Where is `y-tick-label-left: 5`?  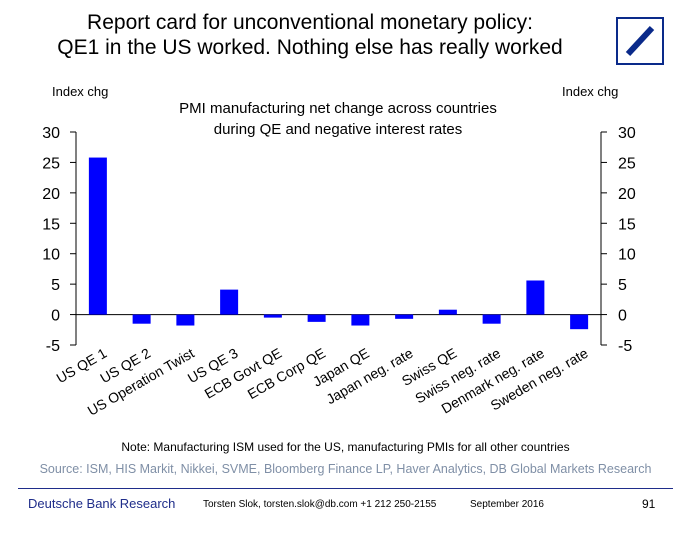 y-tick-label-left: 5 is located at coordinates (55, 285).